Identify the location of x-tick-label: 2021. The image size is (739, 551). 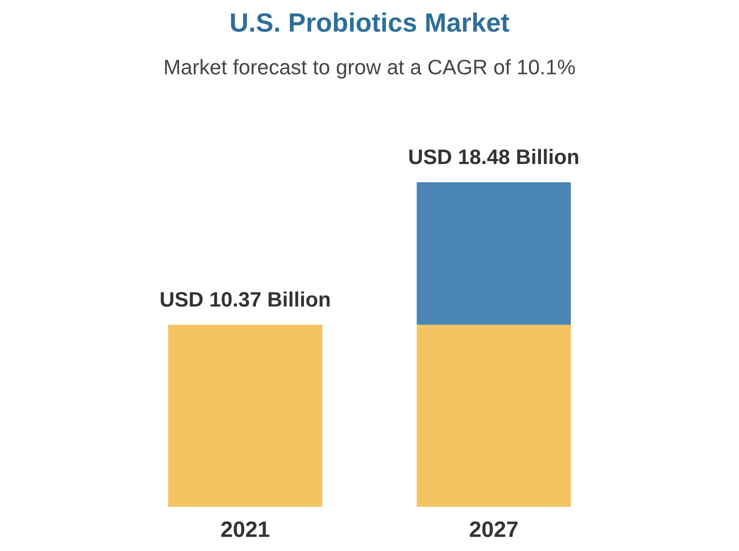
(245, 529).